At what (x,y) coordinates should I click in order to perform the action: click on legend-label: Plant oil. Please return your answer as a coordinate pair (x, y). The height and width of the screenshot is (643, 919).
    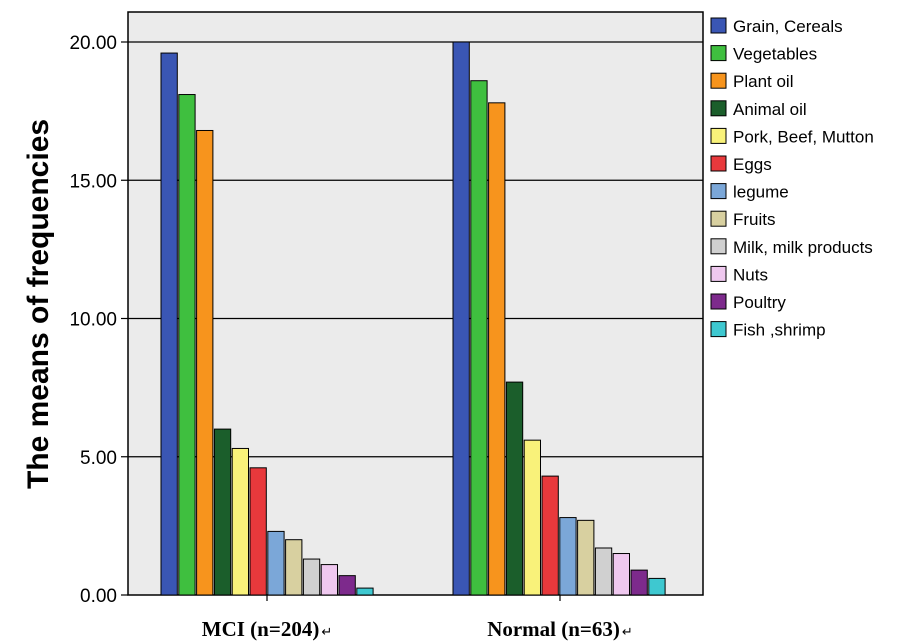
    Looking at the image, I should click on (763, 81).